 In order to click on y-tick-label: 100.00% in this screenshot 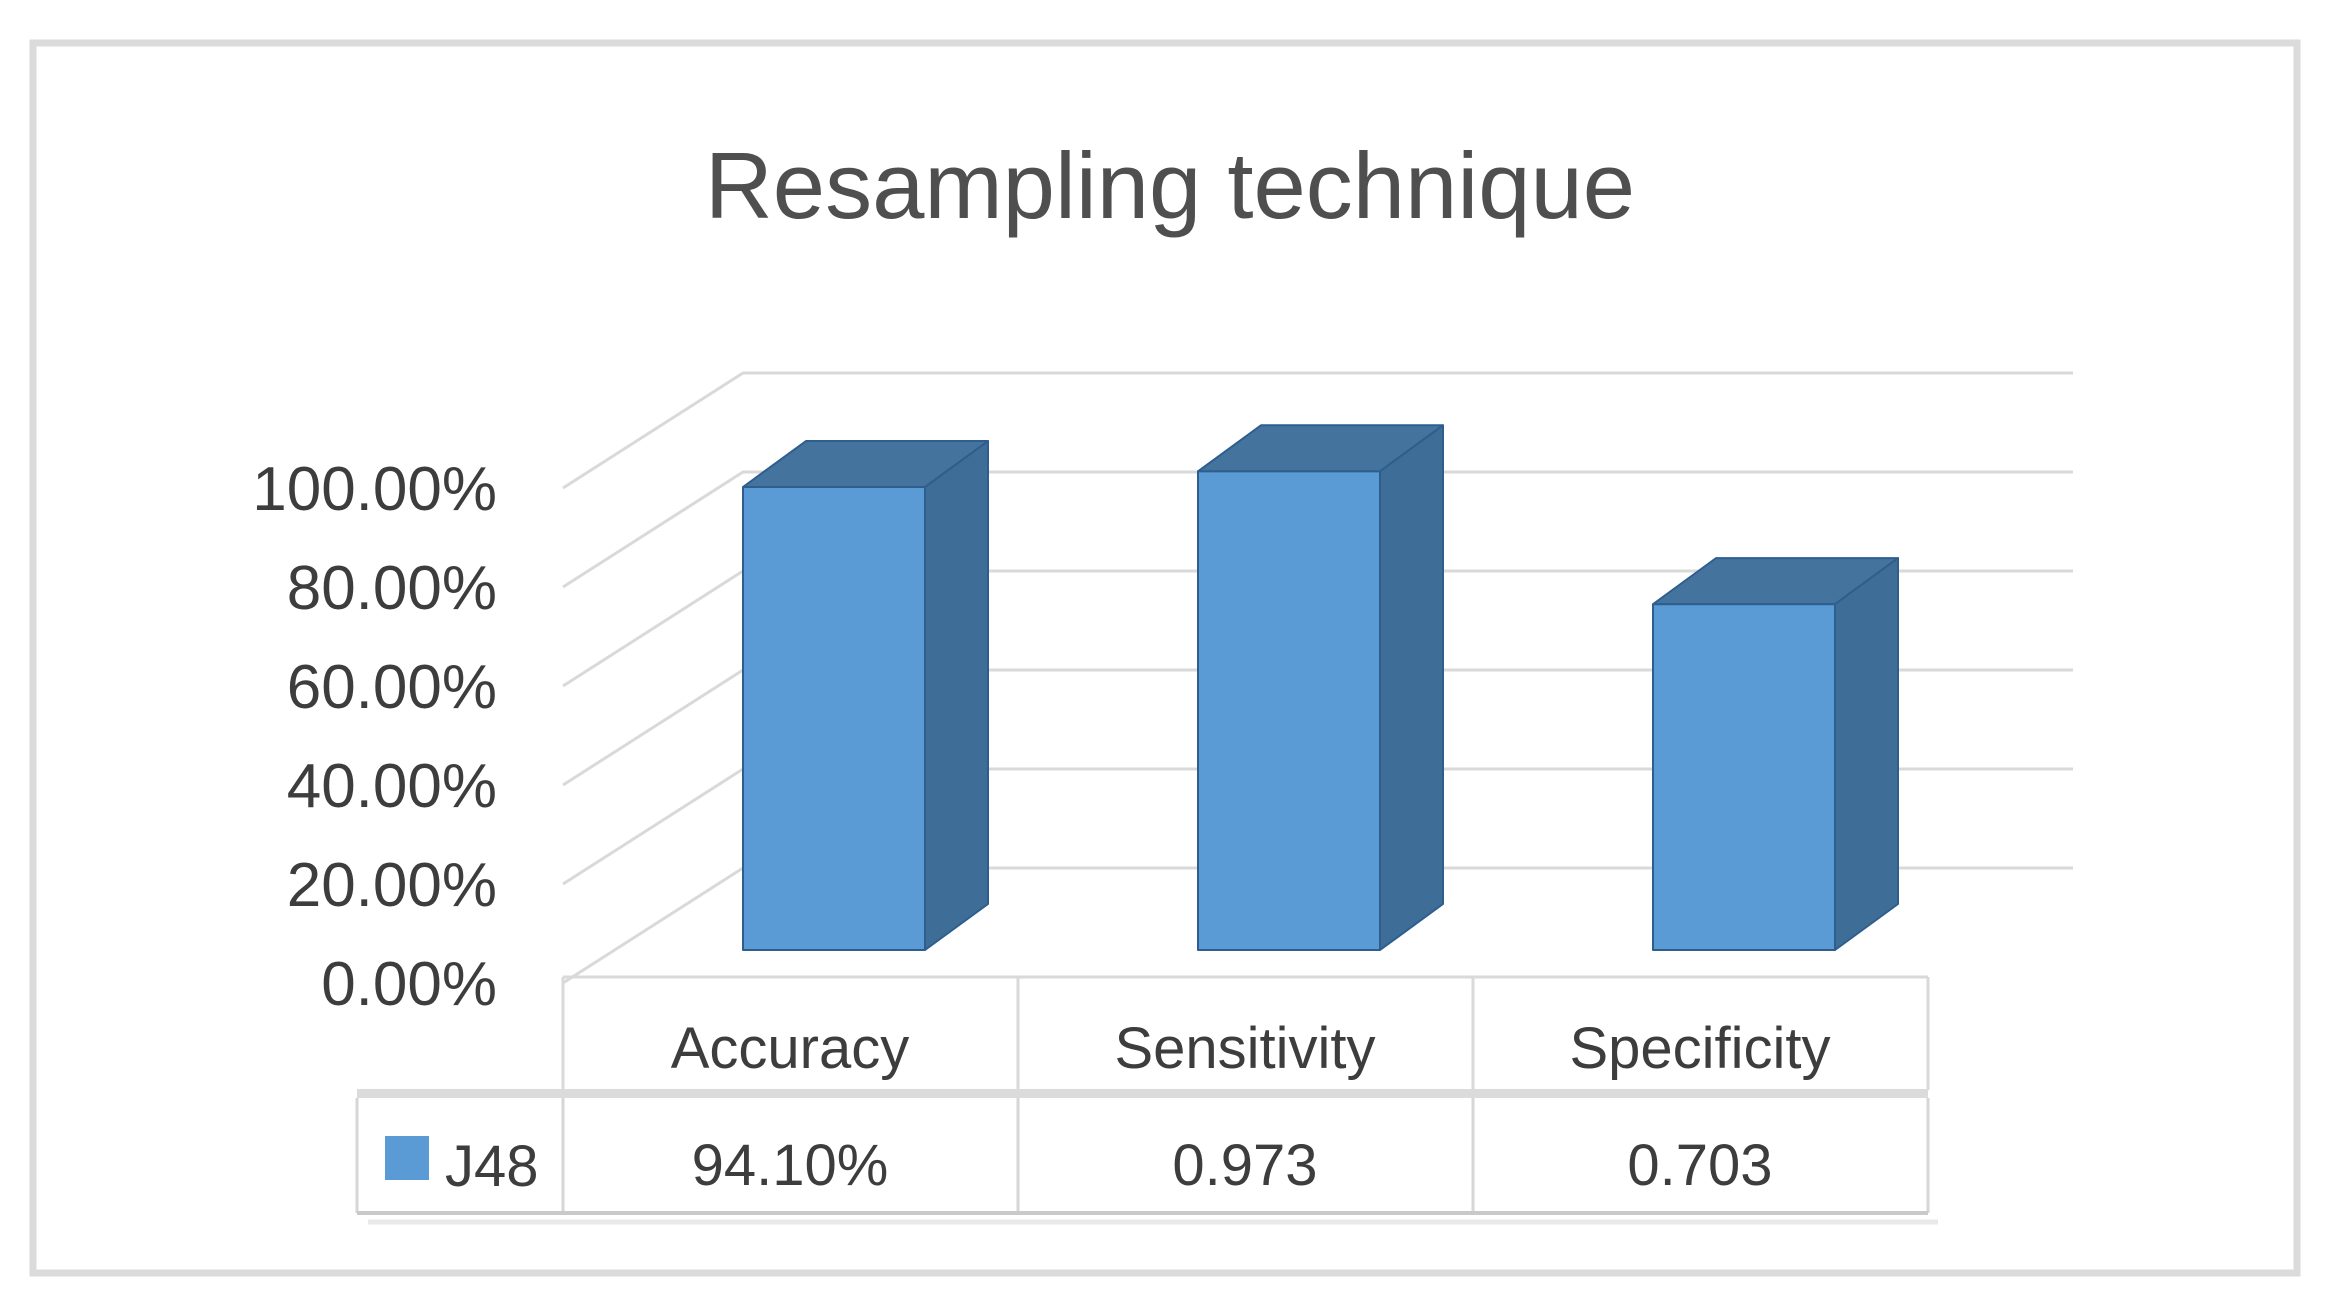, I will do `click(374, 489)`.